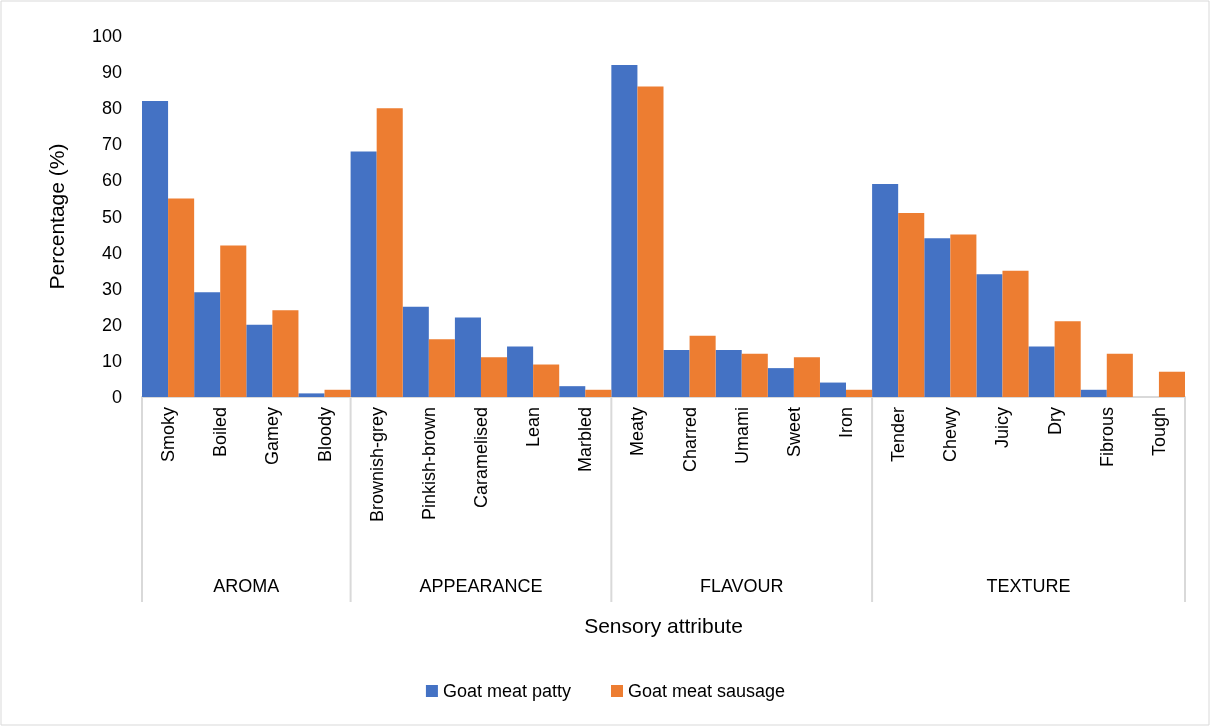 The image size is (1211, 727). Describe the element at coordinates (116, 397) in the screenshot. I see `y-tick-label: 0` at that location.